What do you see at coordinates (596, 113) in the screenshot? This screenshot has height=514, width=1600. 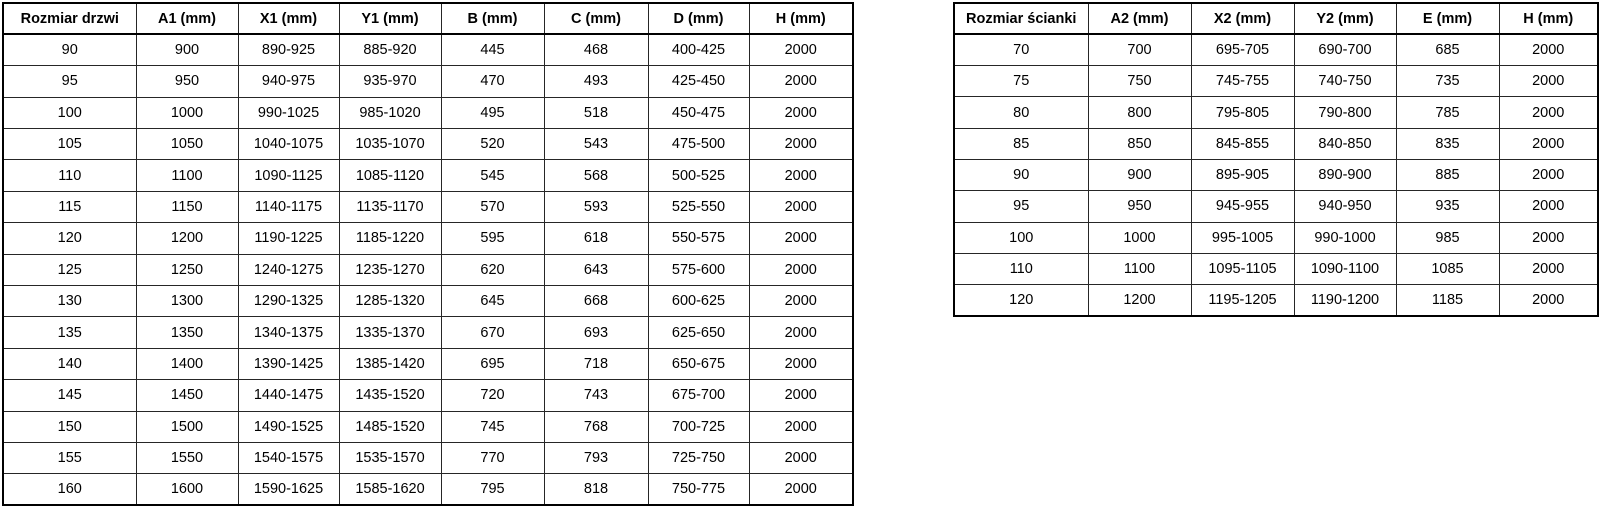 I see `table-cell: 518` at bounding box center [596, 113].